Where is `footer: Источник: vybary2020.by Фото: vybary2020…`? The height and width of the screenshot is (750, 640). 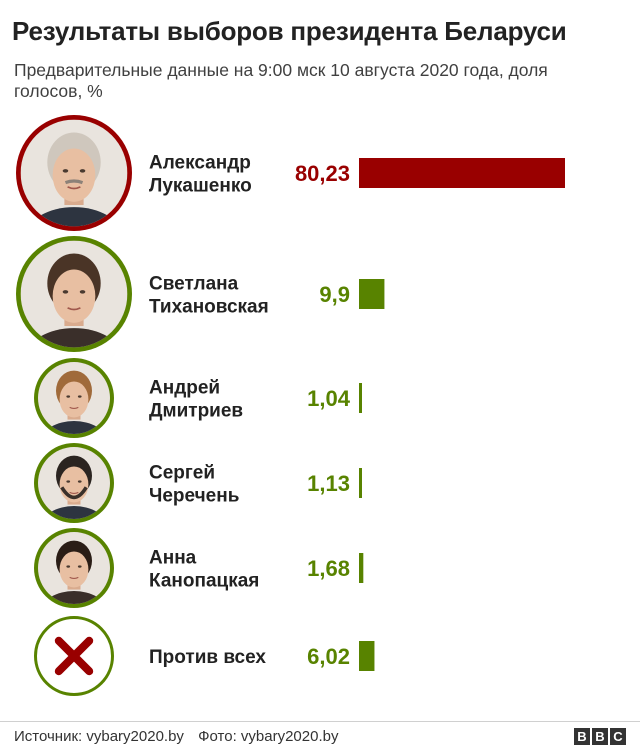
footer: Источник: vybary2020.by Фото: vybary2020… is located at coordinates (181, 736).